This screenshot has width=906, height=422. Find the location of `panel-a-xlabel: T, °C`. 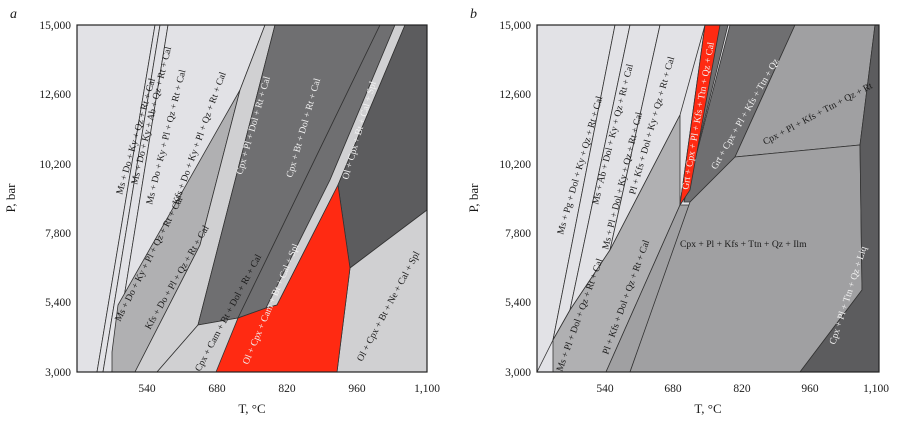

panel-a-xlabel: T, °C is located at coordinates (251, 408).